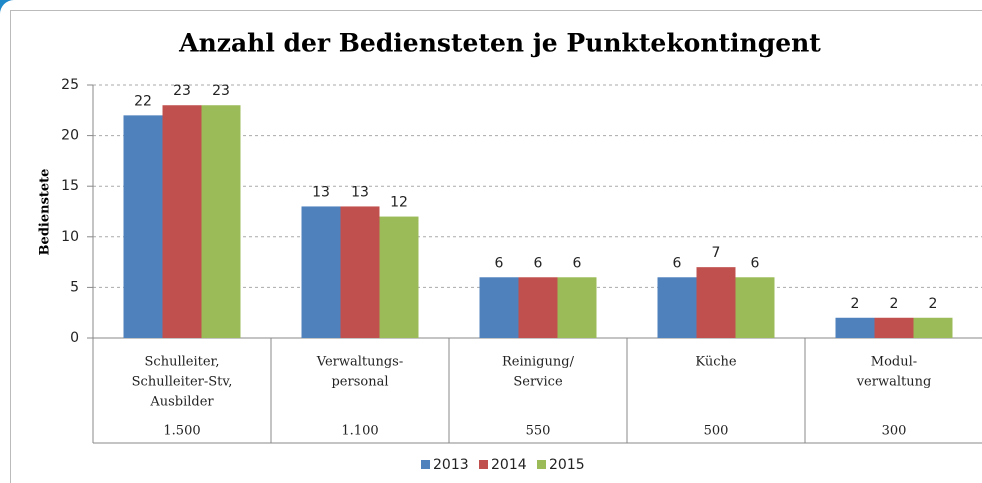 The image size is (982, 483). Describe the element at coordinates (538, 431) in the screenshot. I see `category-points: 550` at that location.